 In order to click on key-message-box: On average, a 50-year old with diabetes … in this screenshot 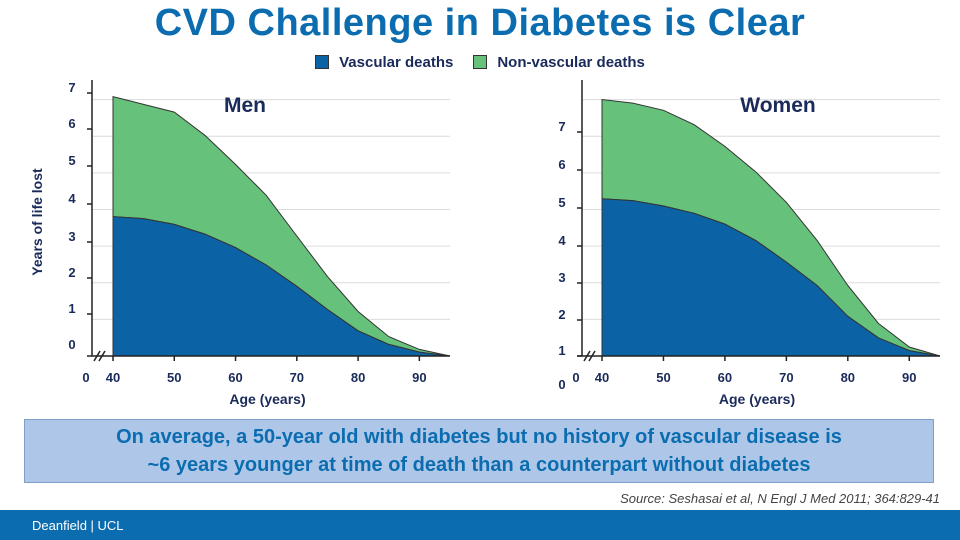, I will do `click(479, 451)`.